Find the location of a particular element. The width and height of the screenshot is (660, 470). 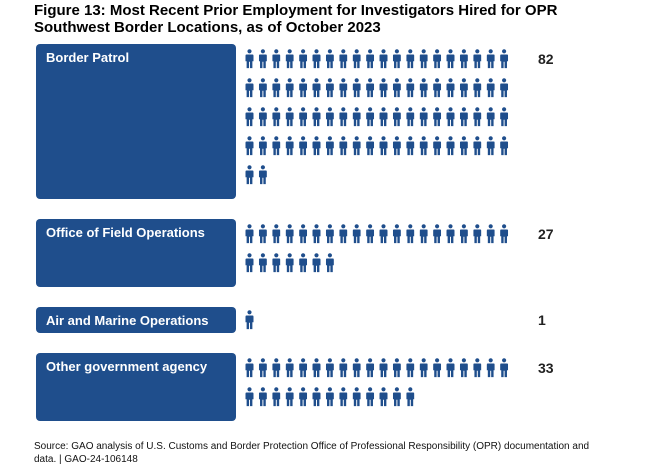

category-label: Air and Marine Operations is located at coordinates (127, 320).